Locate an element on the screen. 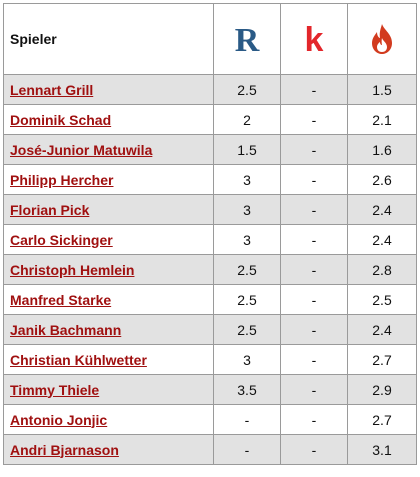  player-cell: Manfred Starke is located at coordinates (108, 299).